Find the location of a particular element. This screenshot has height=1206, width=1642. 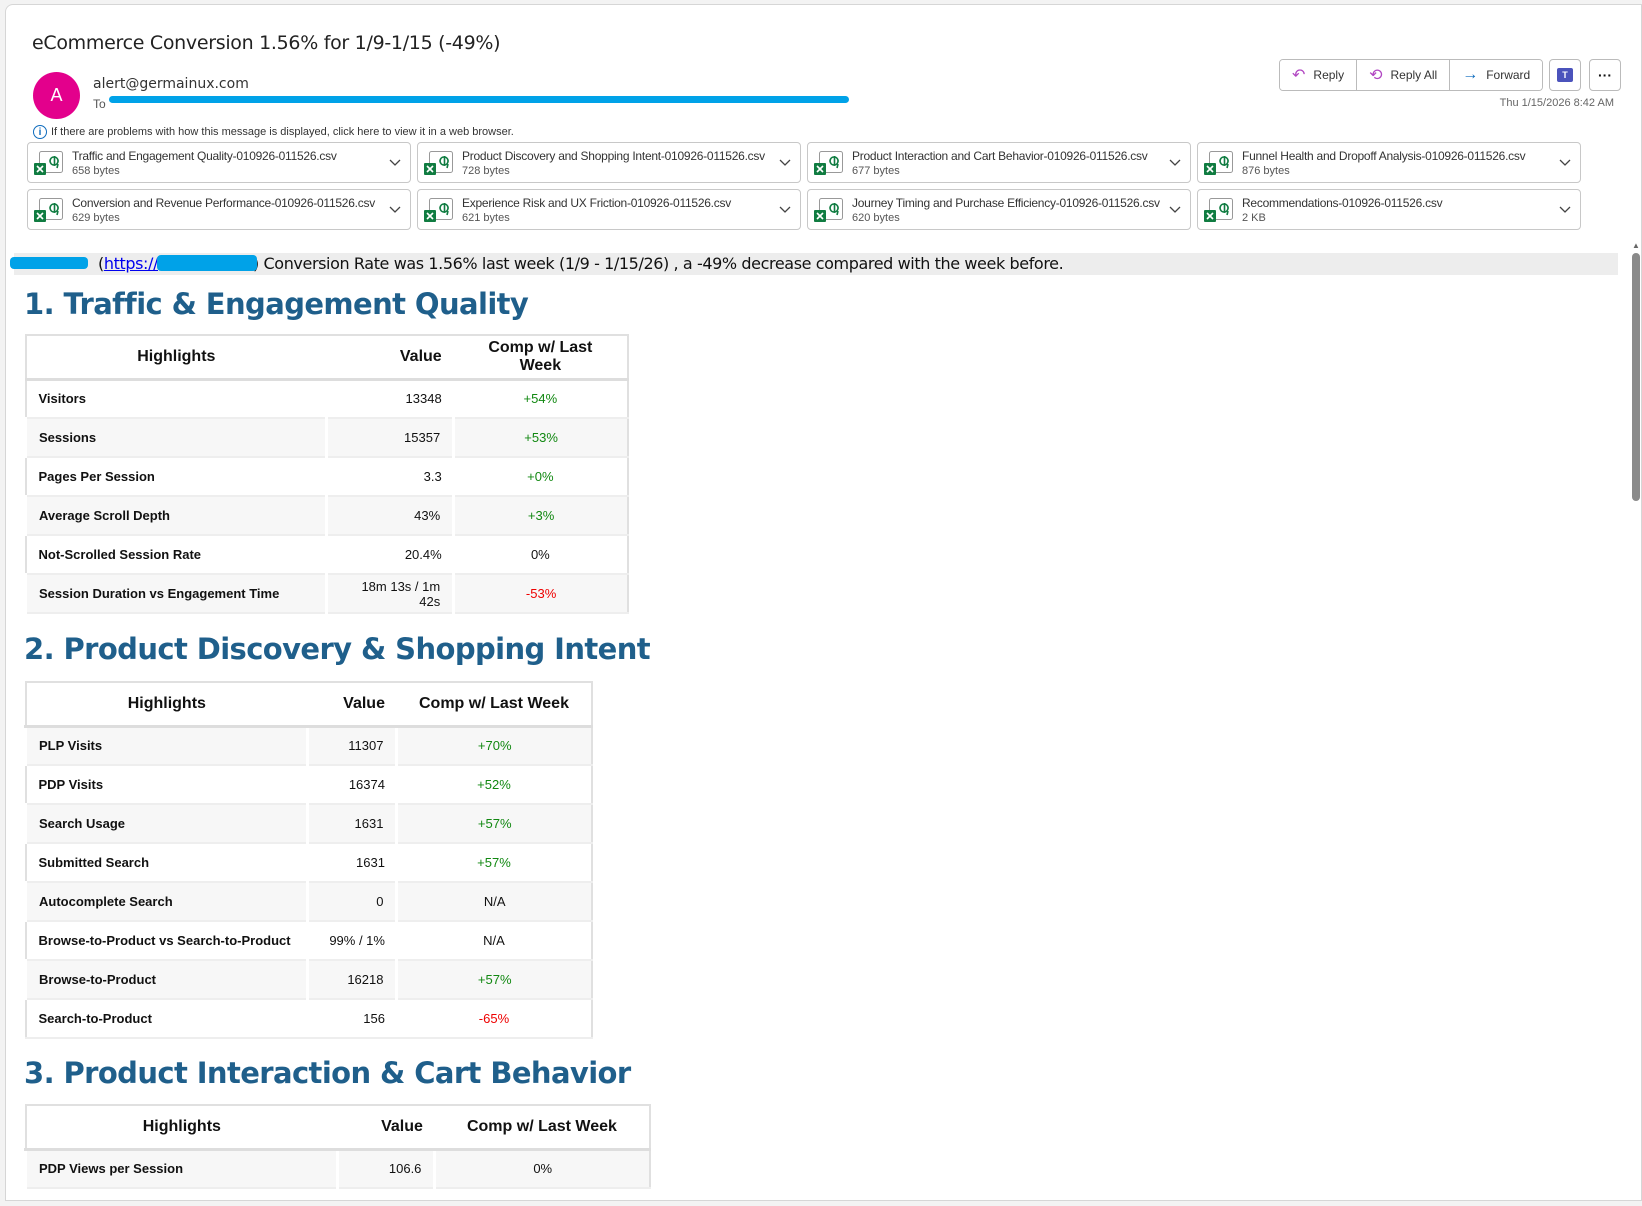

table-row: PLP Visits 11307 +70% is located at coordinates (308, 746).